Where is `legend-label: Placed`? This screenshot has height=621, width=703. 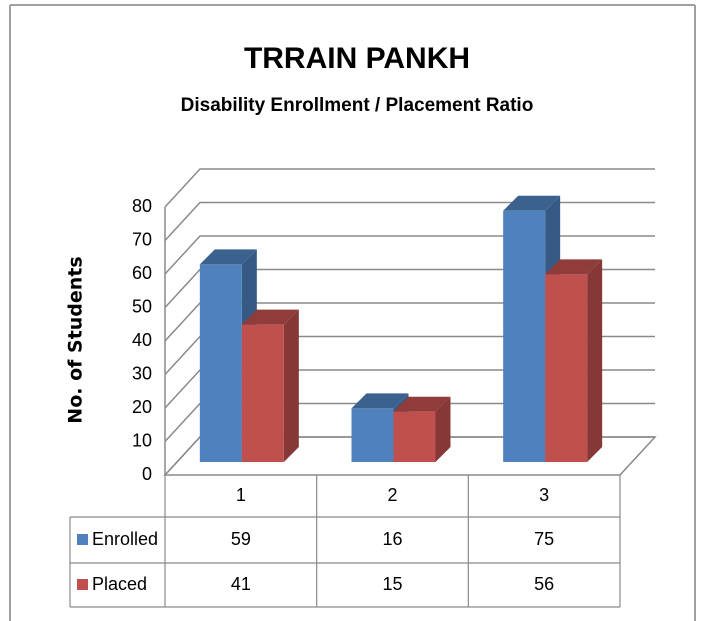 legend-label: Placed is located at coordinates (119, 584).